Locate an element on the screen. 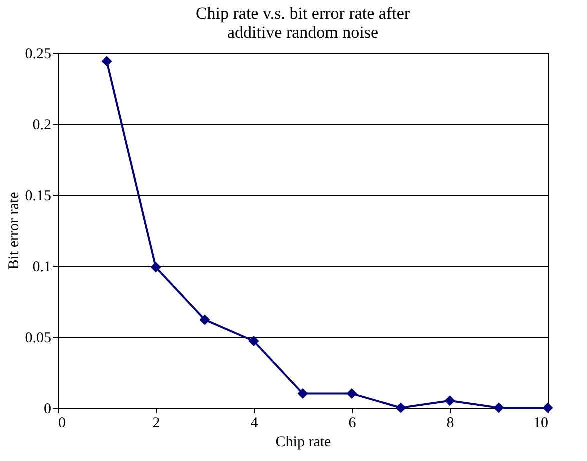 The width and height of the screenshot is (587, 461). x-tick-label: 6 is located at coordinates (352, 424).